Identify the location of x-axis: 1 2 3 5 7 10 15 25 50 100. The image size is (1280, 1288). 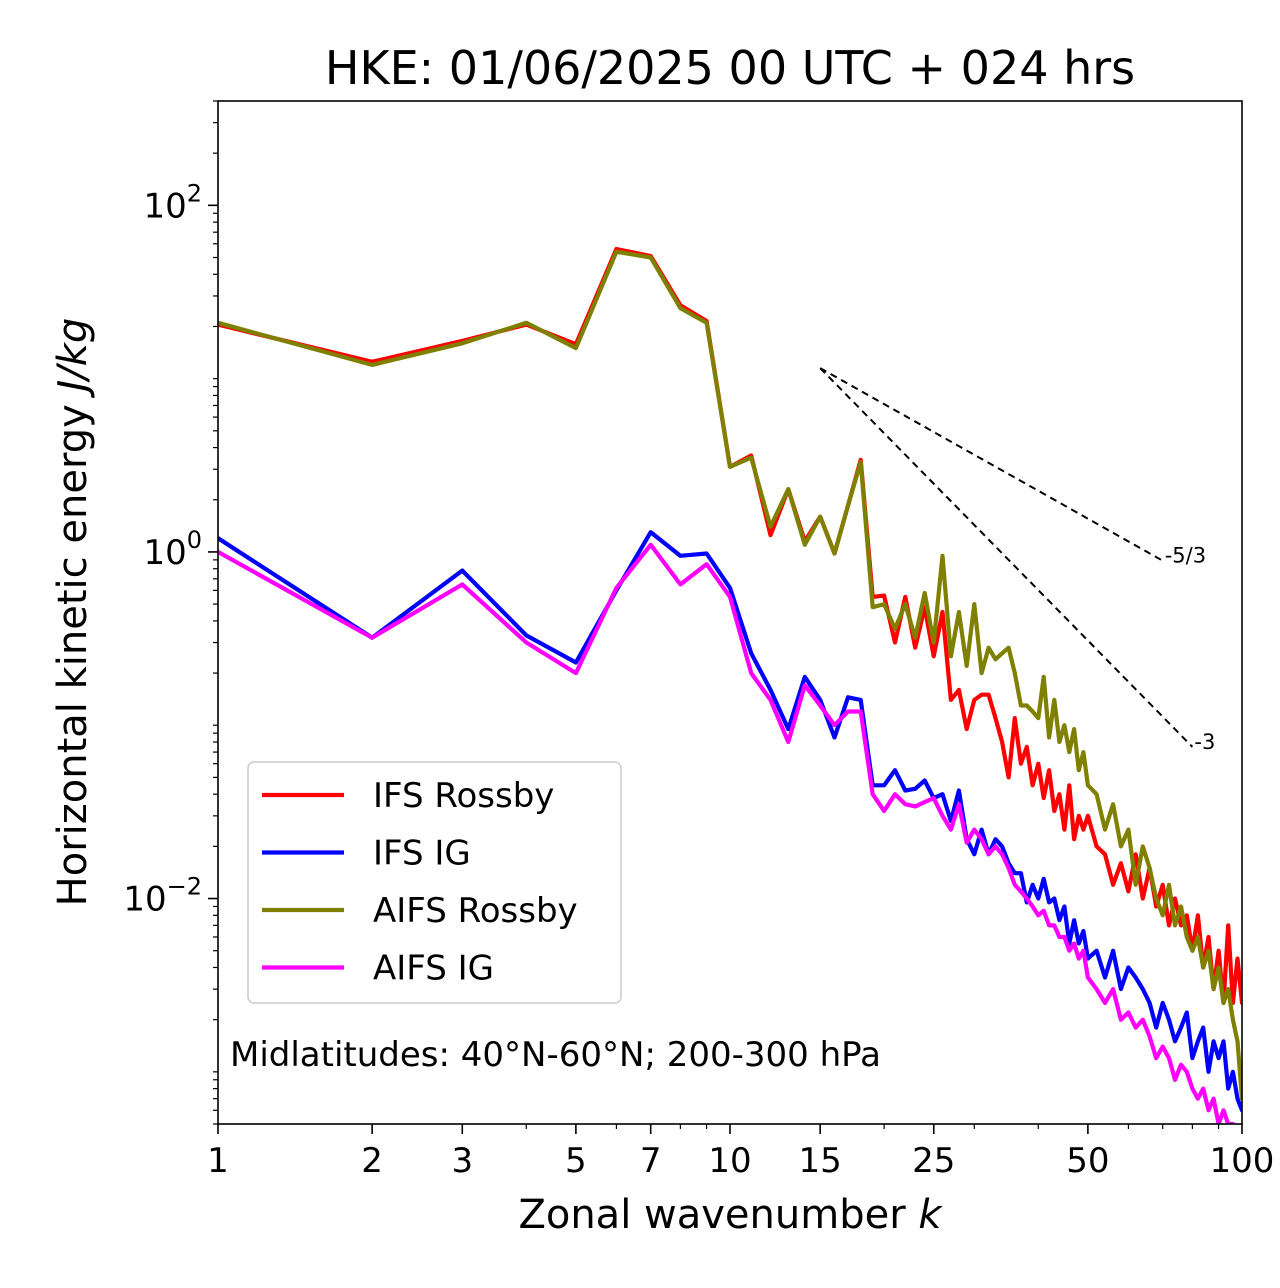
(740, 1152).